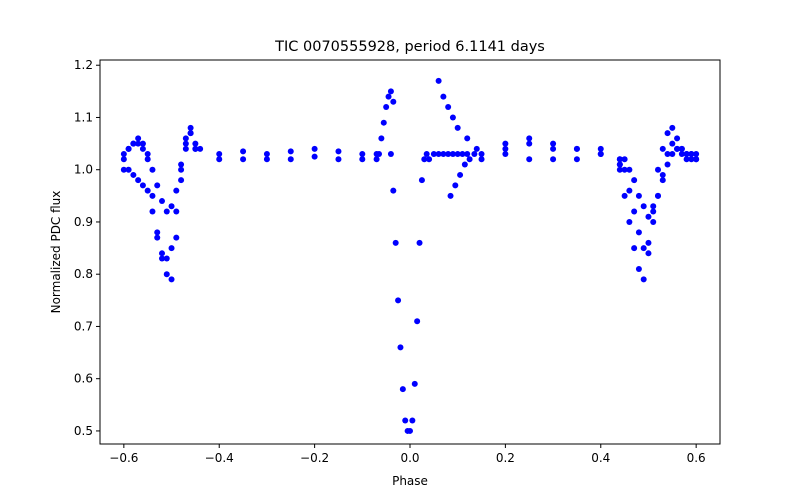 The height and width of the screenshot is (500, 800). What do you see at coordinates (56, 252) in the screenshot?
I see `y-axis-label: Normalized PDC flux` at bounding box center [56, 252].